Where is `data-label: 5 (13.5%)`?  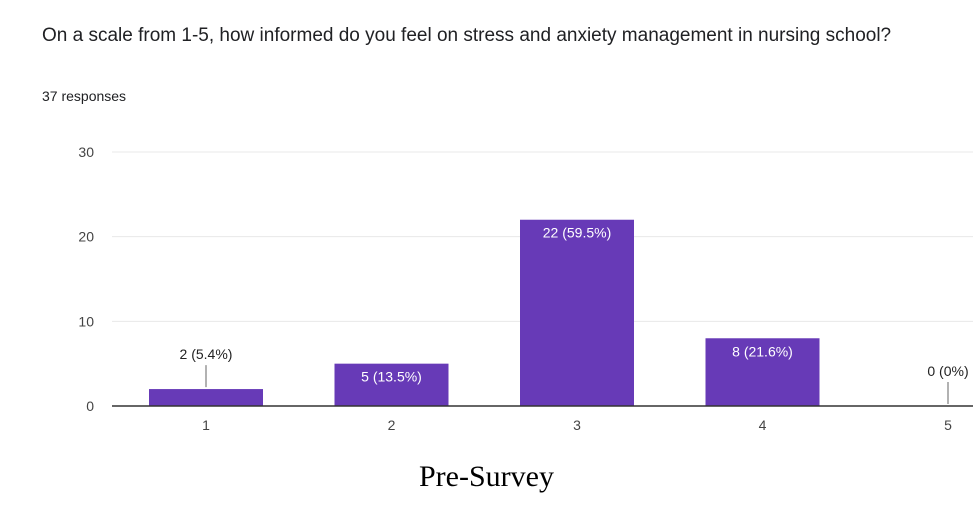
data-label: 5 (13.5%) is located at coordinates (391, 377).